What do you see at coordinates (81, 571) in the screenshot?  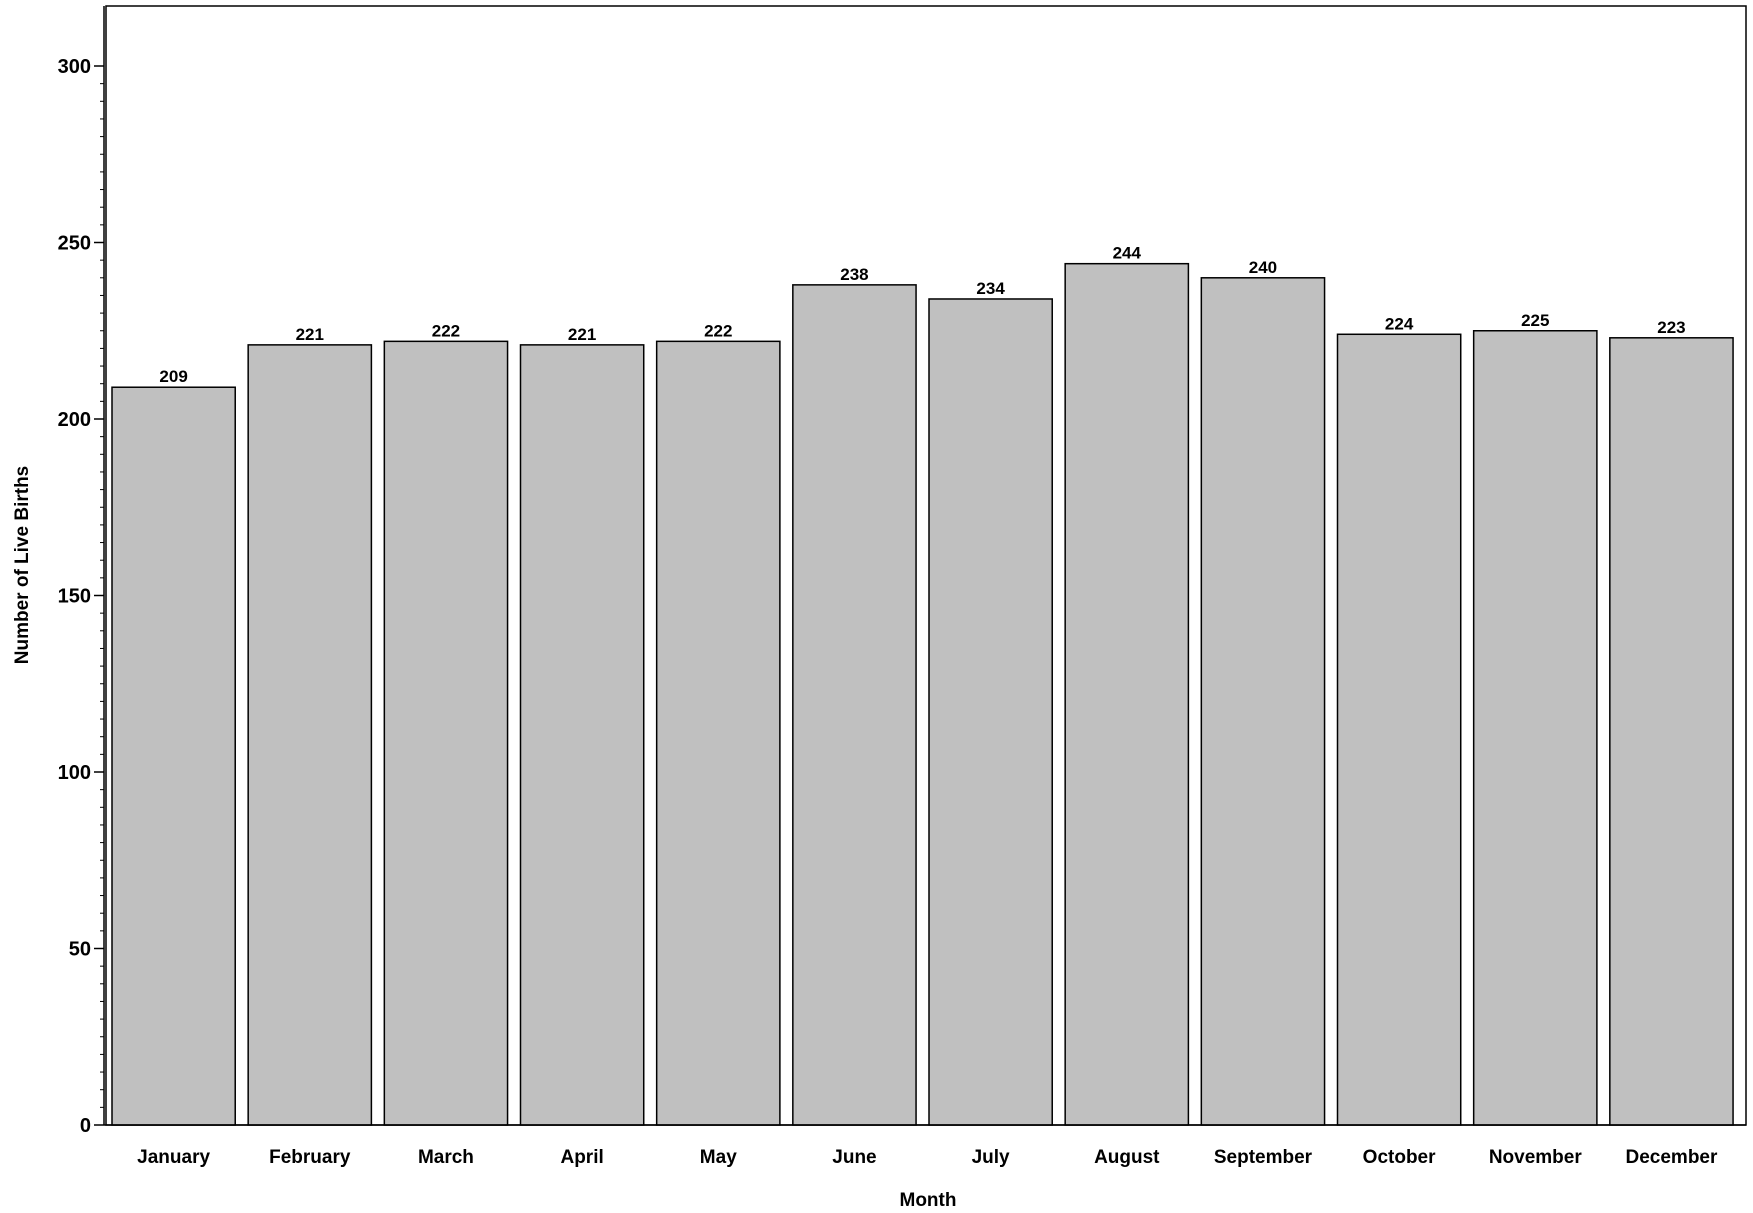 I see `y-axis: 0 50 100 150 200 250 300` at bounding box center [81, 571].